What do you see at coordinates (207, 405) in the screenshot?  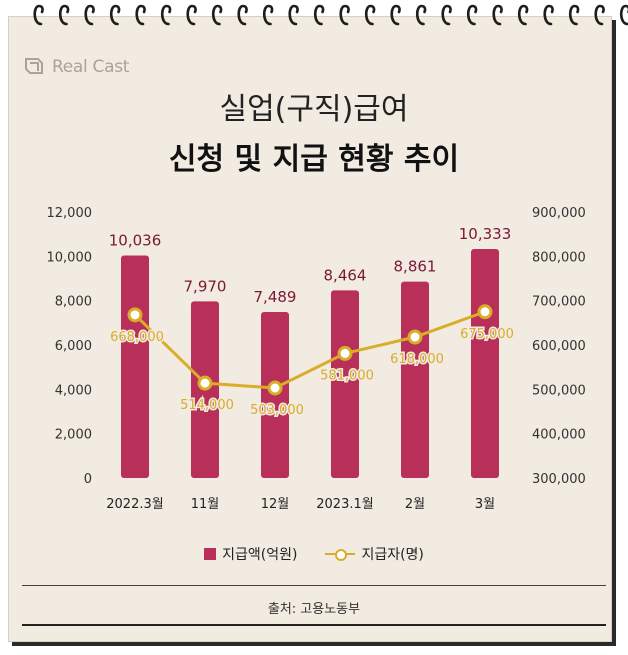 I see `line-value-label: 514,000` at bounding box center [207, 405].